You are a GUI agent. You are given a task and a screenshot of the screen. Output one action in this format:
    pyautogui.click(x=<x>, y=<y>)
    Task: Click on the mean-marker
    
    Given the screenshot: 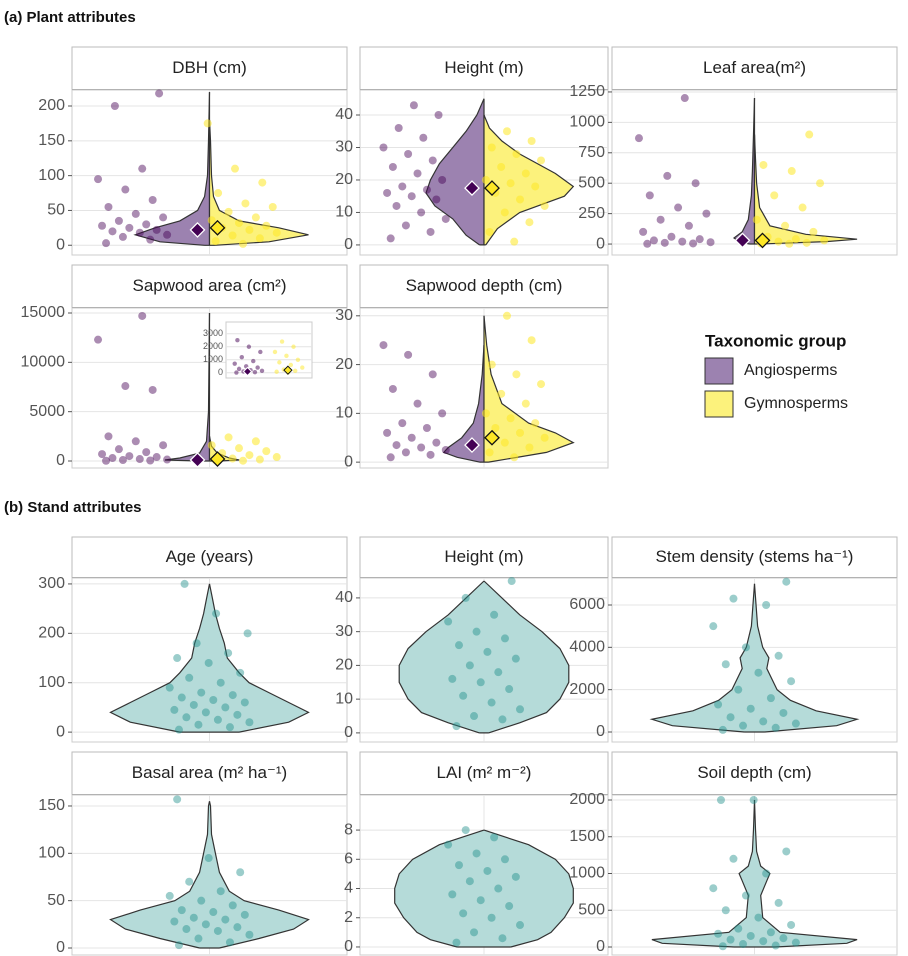 What is the action you would take?
    pyautogui.click(x=742, y=240)
    